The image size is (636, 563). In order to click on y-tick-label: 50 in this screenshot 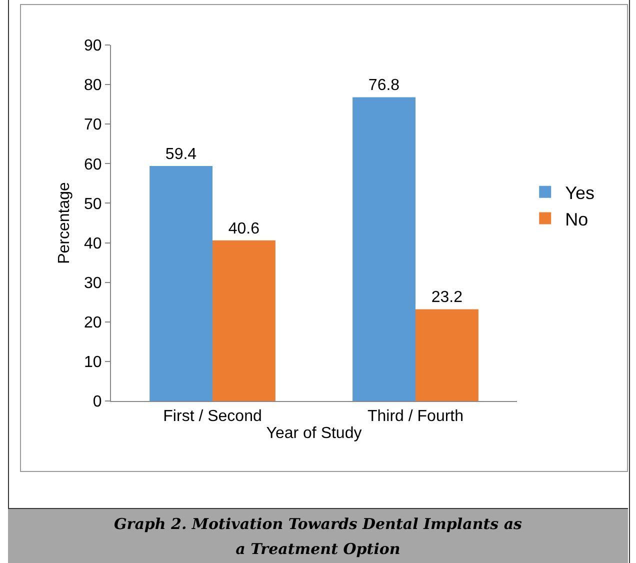, I will do `click(93, 204)`.